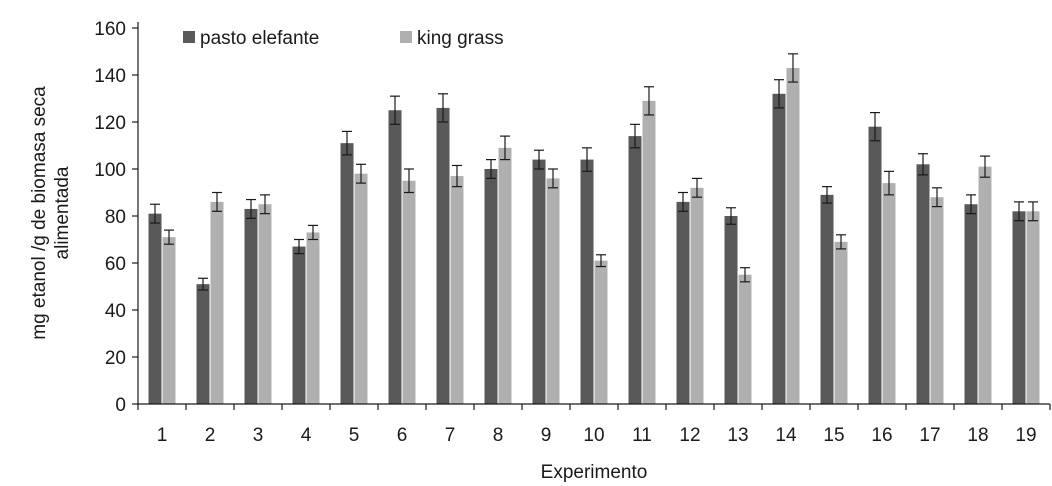 The width and height of the screenshot is (1052, 486). Describe the element at coordinates (460, 38) in the screenshot. I see `legend-label-king-grass: king grass` at that location.